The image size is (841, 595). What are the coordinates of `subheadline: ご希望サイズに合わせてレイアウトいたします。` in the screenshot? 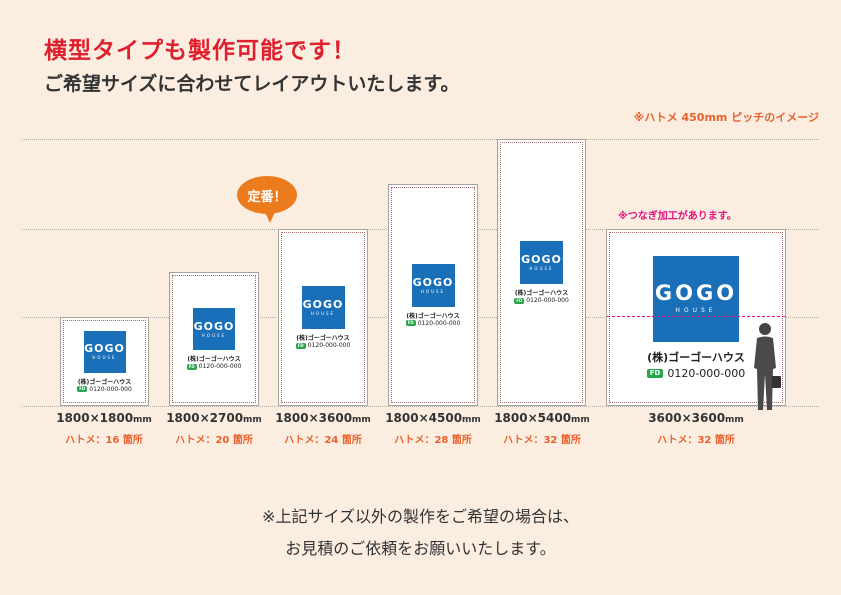 It's located at (252, 84).